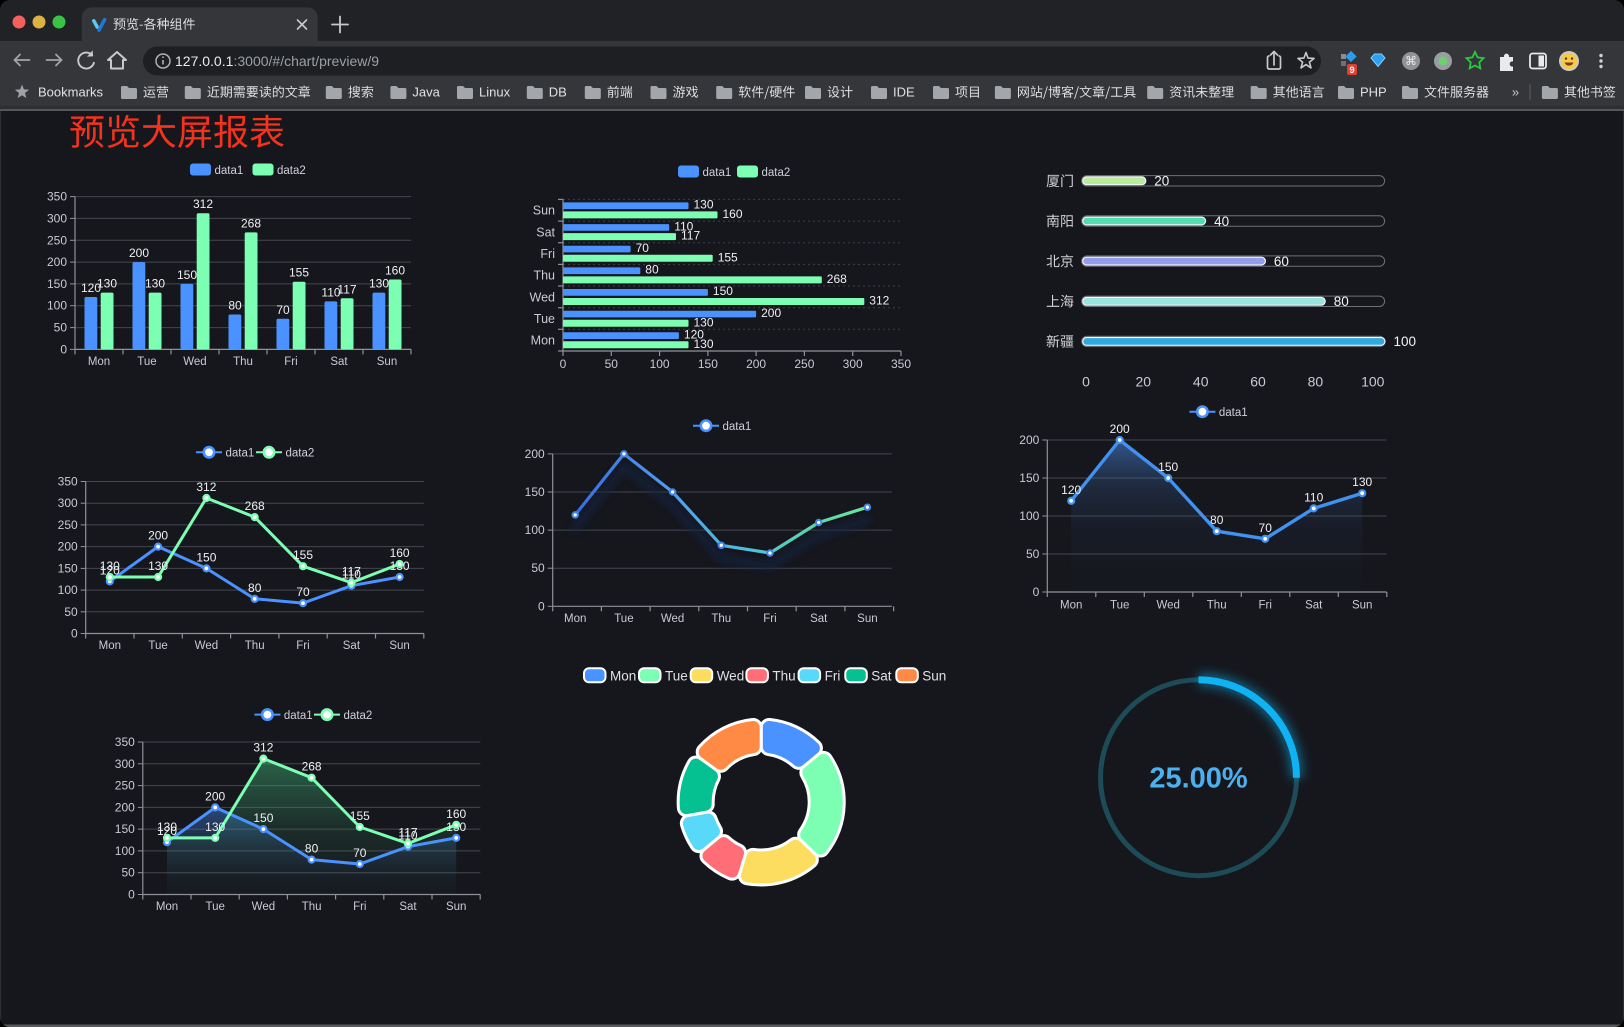  I want to click on svg-text: 9, so click(1351, 70).